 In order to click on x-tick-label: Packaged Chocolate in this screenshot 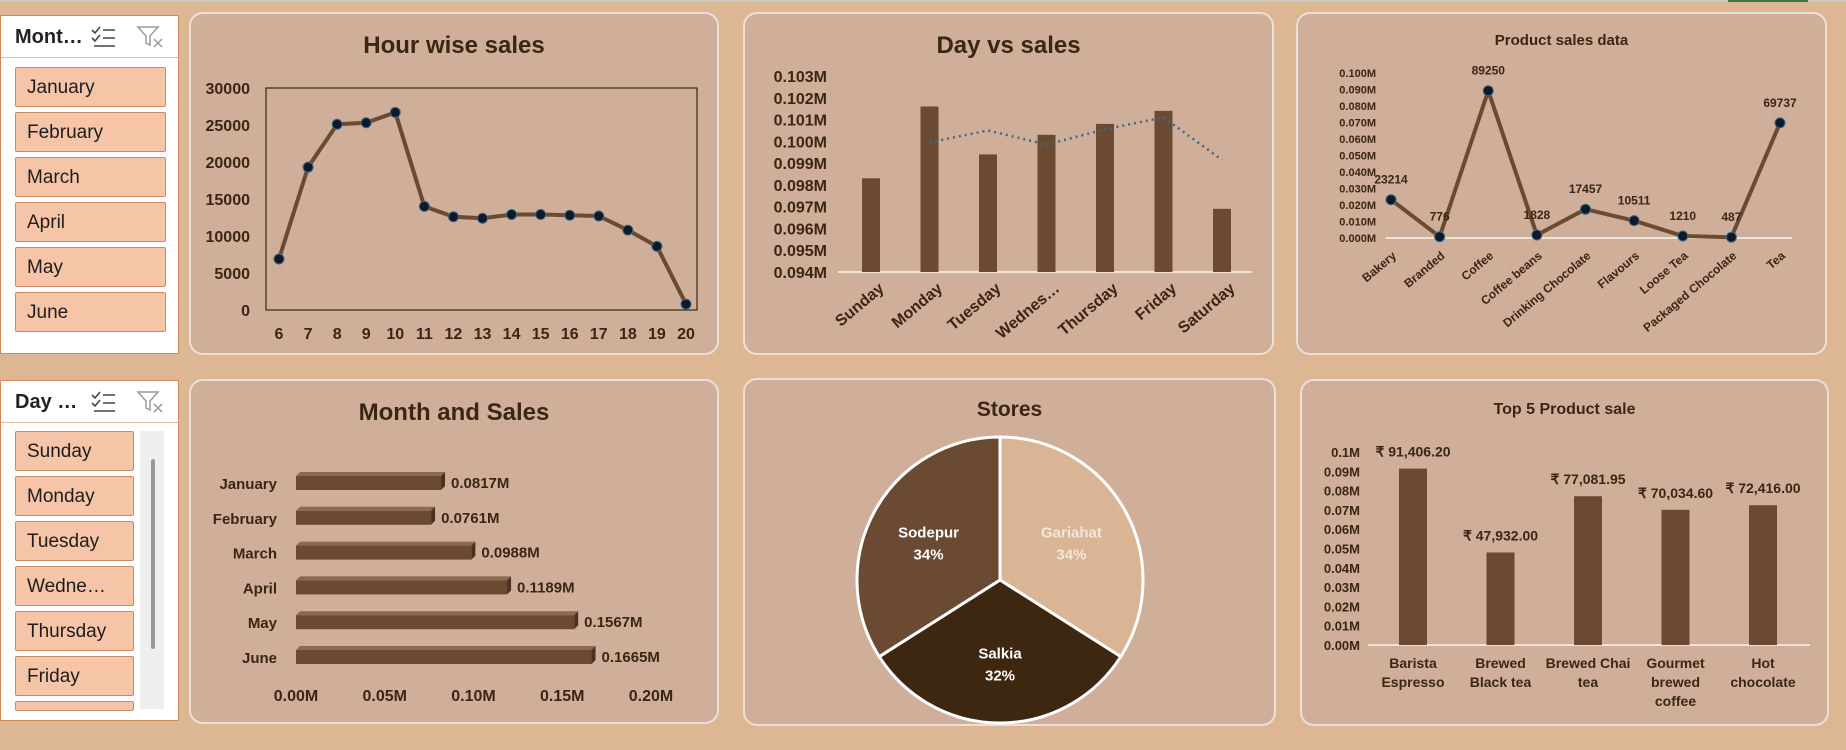, I will do `click(1689, 291)`.